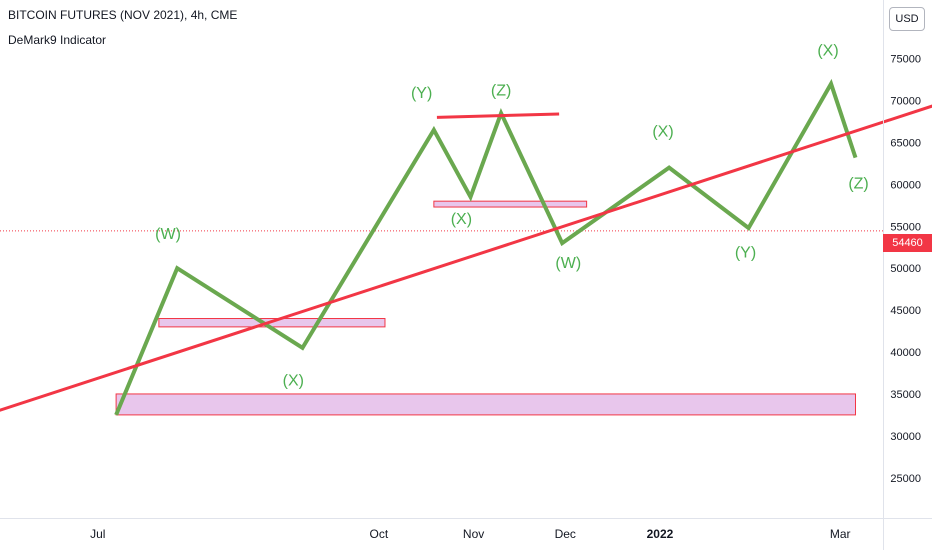 Image resolution: width=932 pixels, height=550 pixels. What do you see at coordinates (498, 115) in the screenshot?
I see `resistance-line` at bounding box center [498, 115].